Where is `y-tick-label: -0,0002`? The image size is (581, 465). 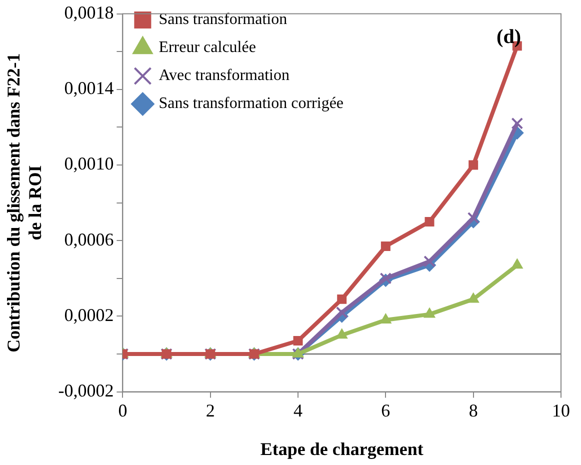
y-tick-label: -0,0002 is located at coordinates (86, 390).